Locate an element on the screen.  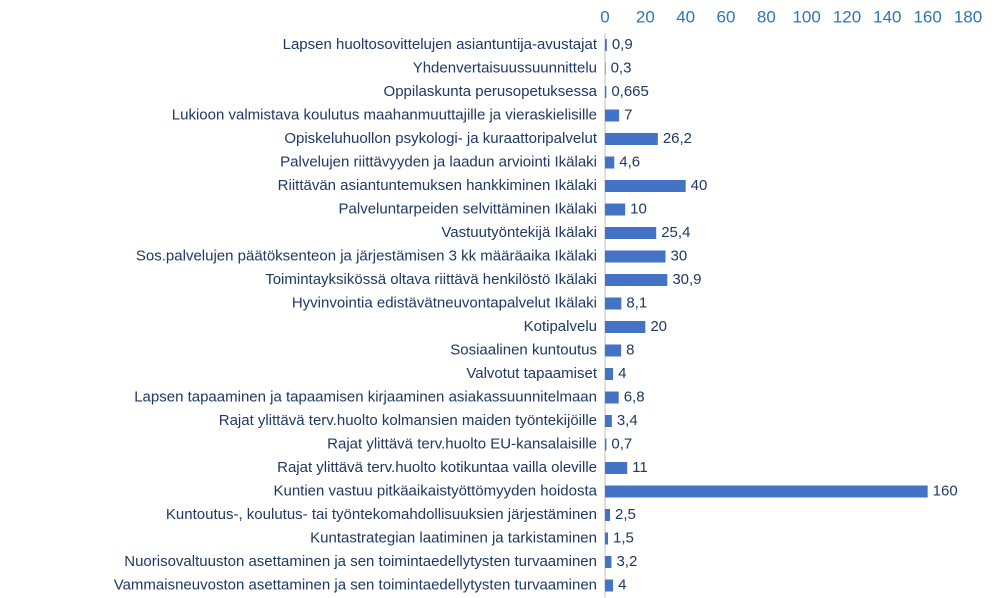
x-tick-label: 140 is located at coordinates (887, 16).